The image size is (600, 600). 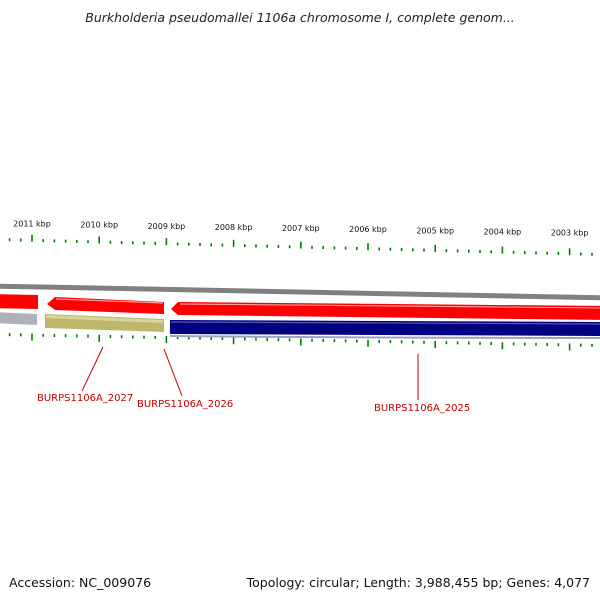 What do you see at coordinates (19, 301) in the screenshot?
I see `feature-arrow-left` at bounding box center [19, 301].